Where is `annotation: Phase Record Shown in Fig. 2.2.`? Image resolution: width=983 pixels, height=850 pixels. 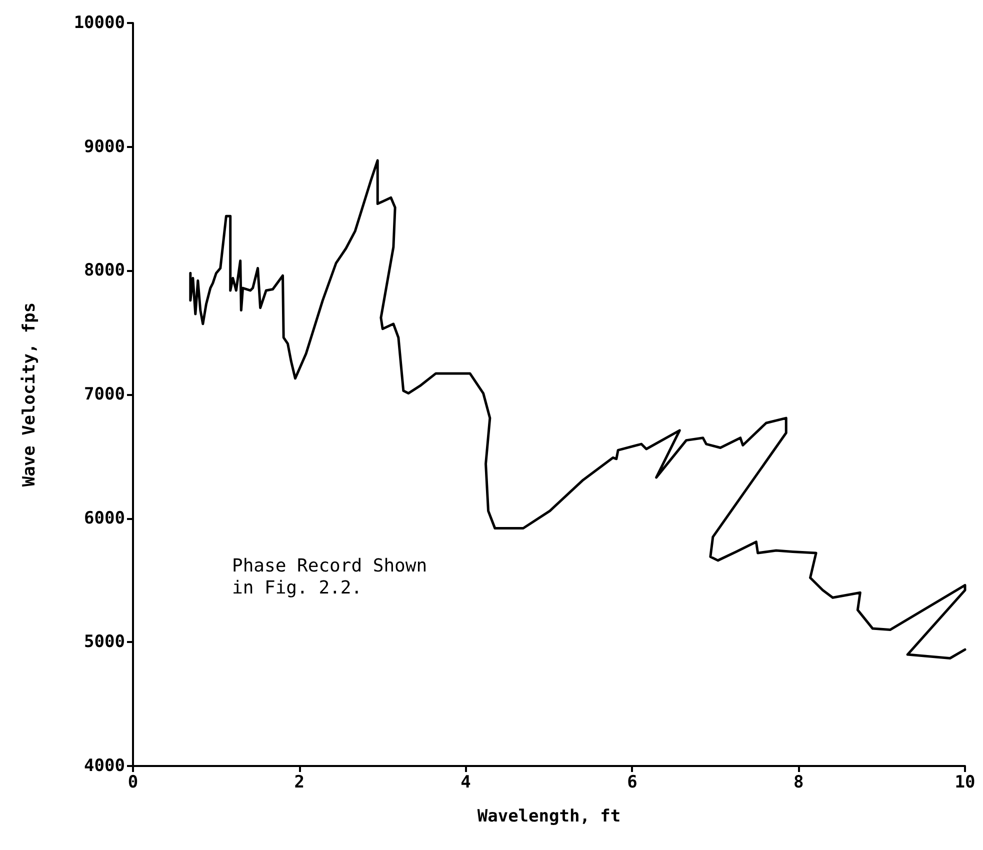
annotation: Phase Record Shown in Fig. 2.2. is located at coordinates (330, 577).